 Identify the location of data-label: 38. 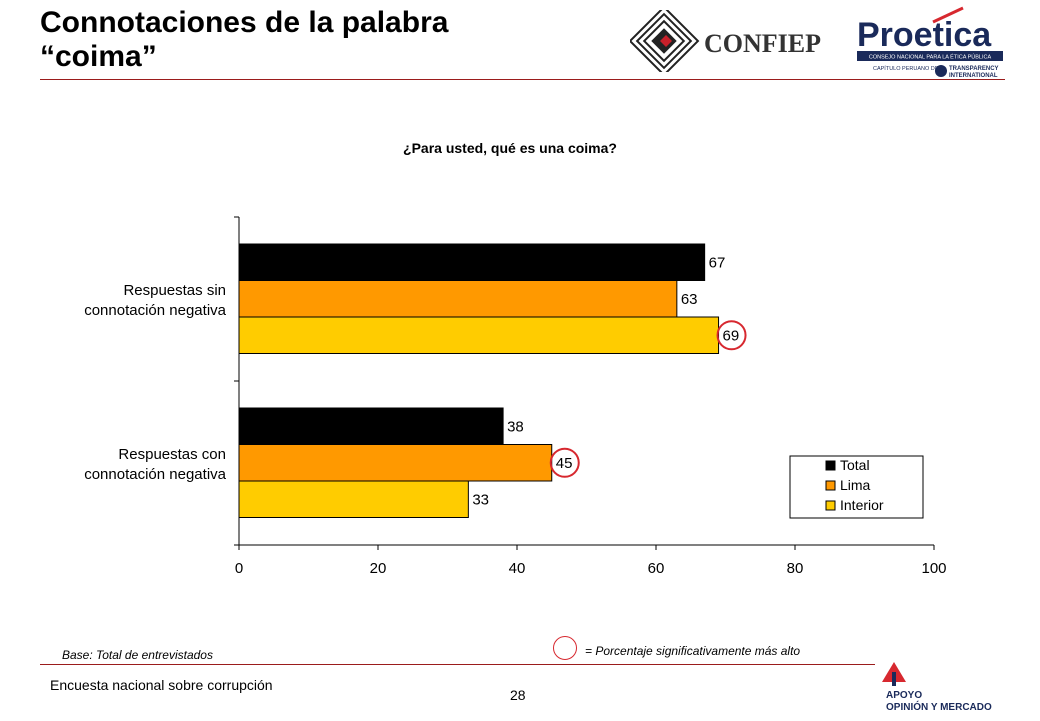
(515, 426).